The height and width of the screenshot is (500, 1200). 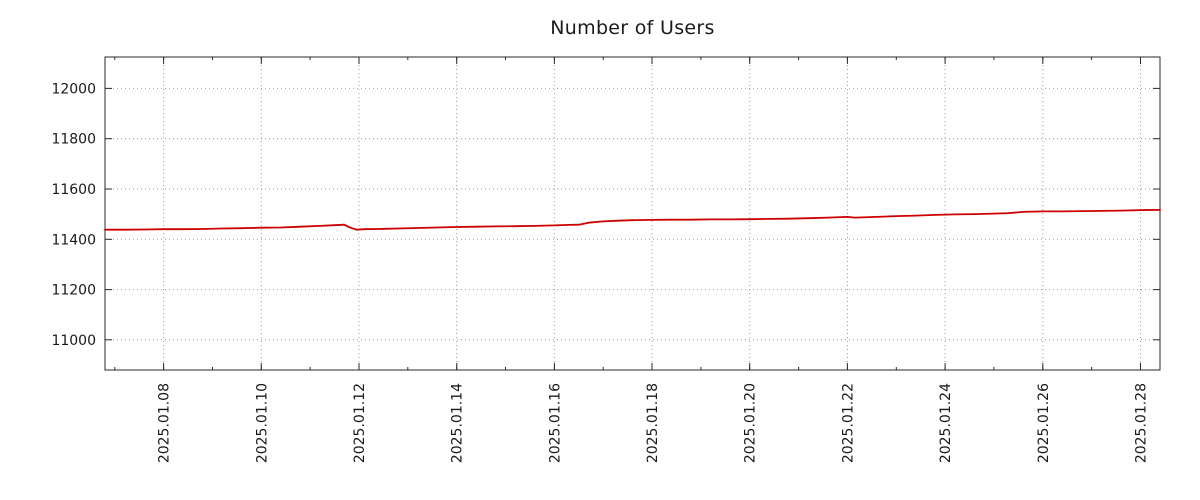 I want to click on y-tick-label: 11000, so click(x=73, y=341).